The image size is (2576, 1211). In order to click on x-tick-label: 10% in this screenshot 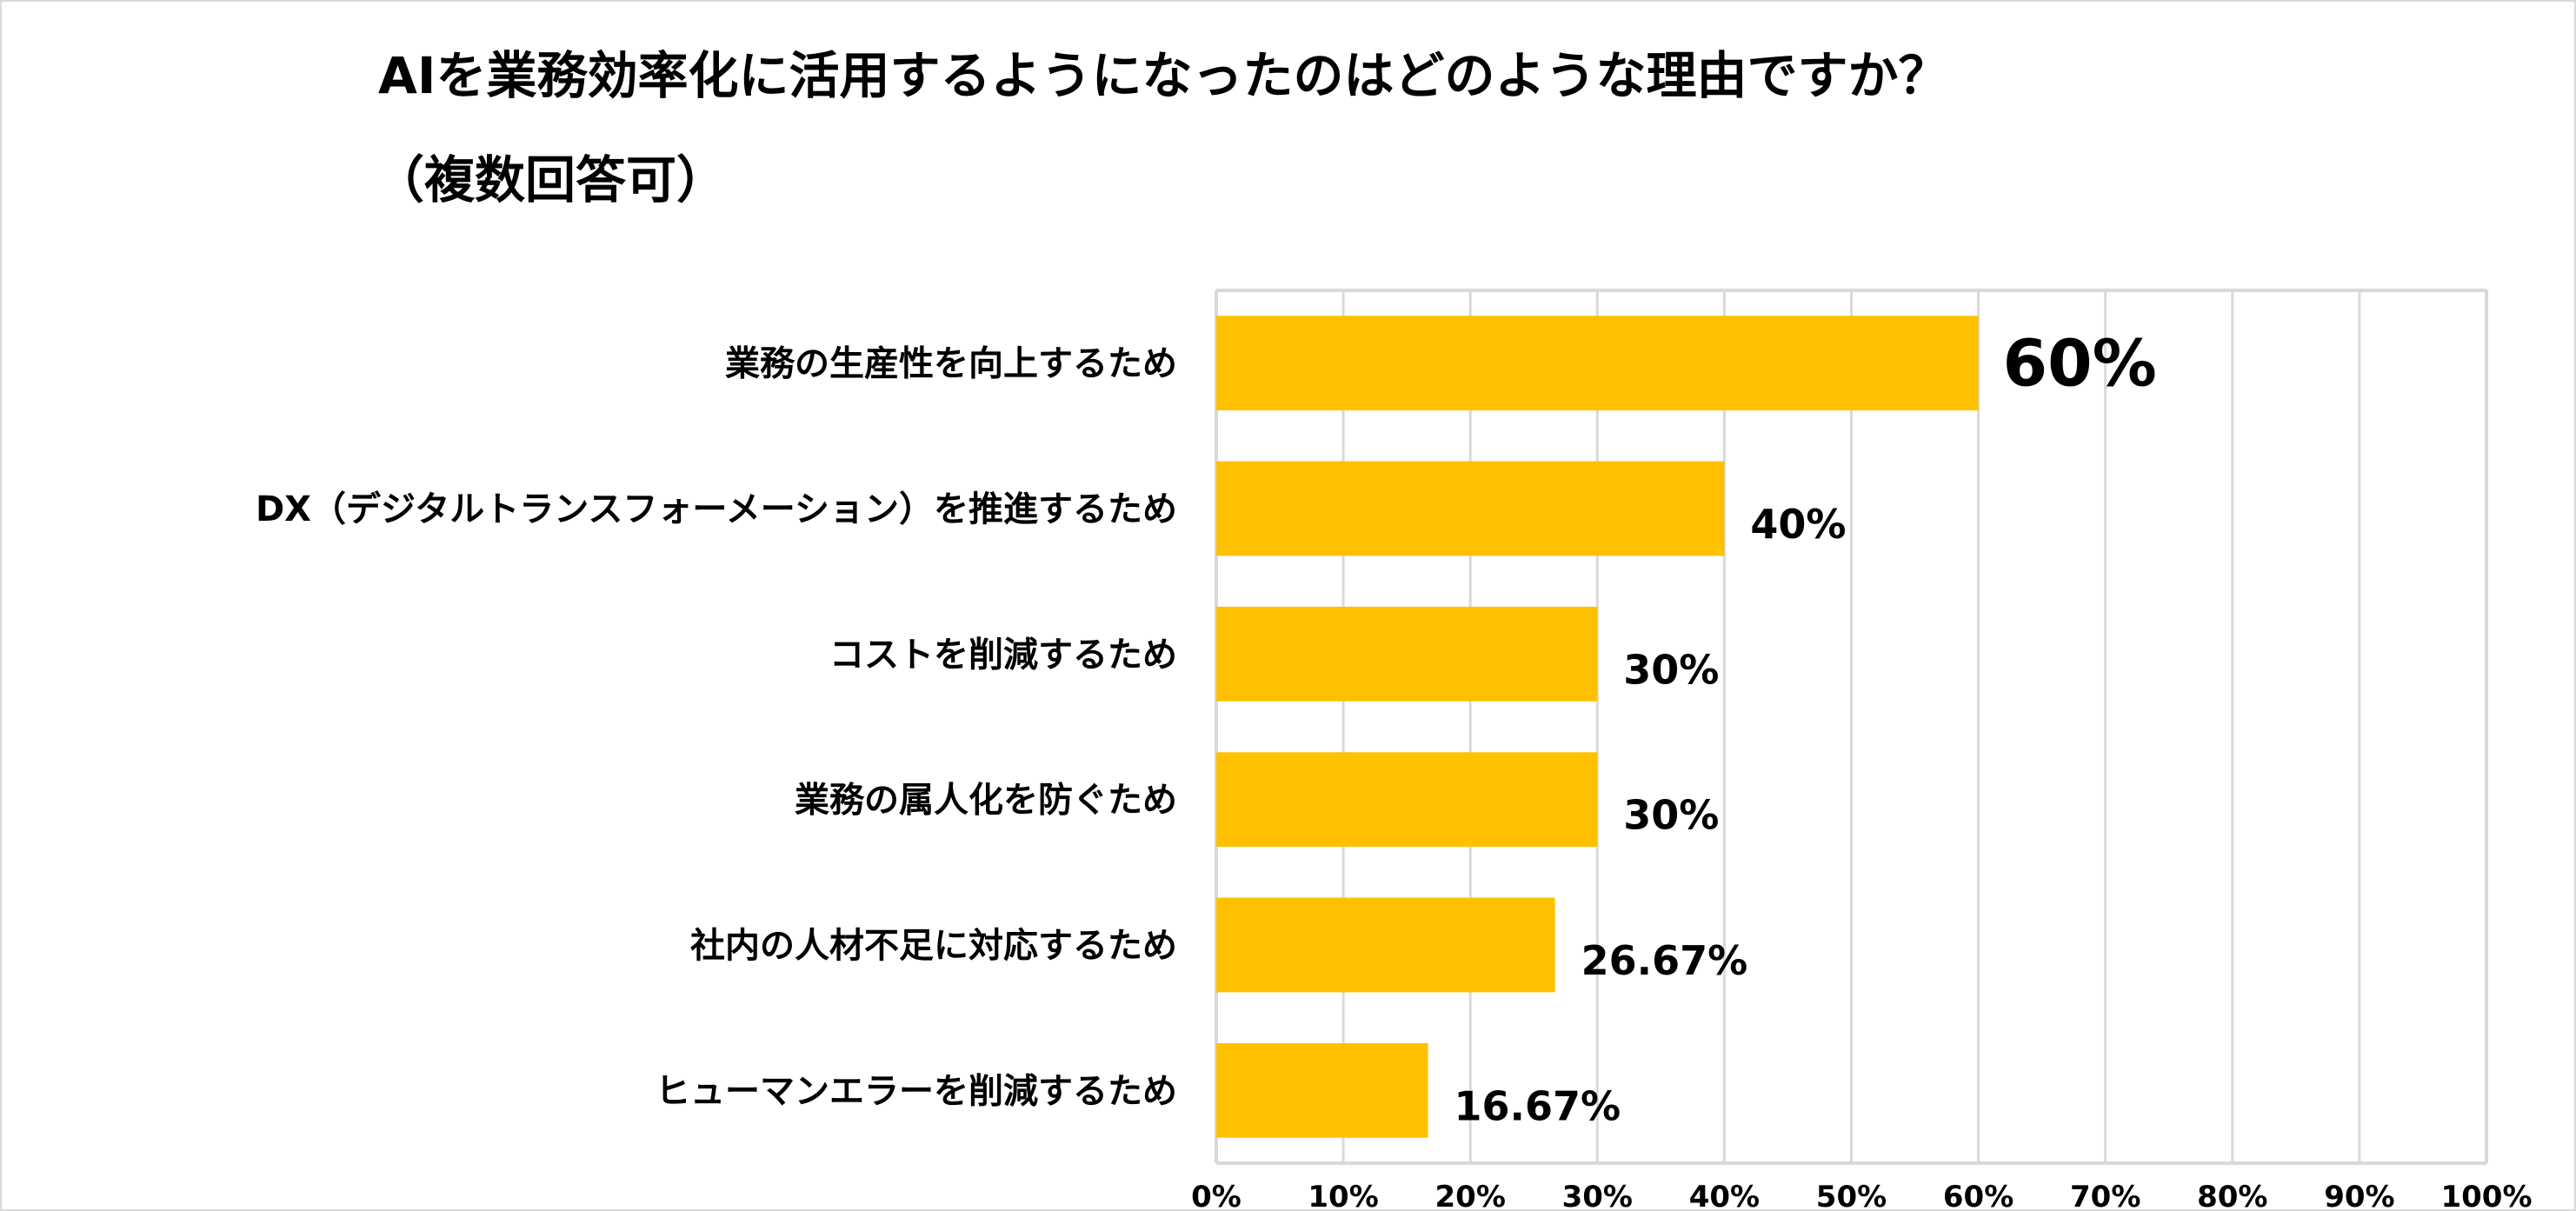, I will do `click(1343, 1195)`.